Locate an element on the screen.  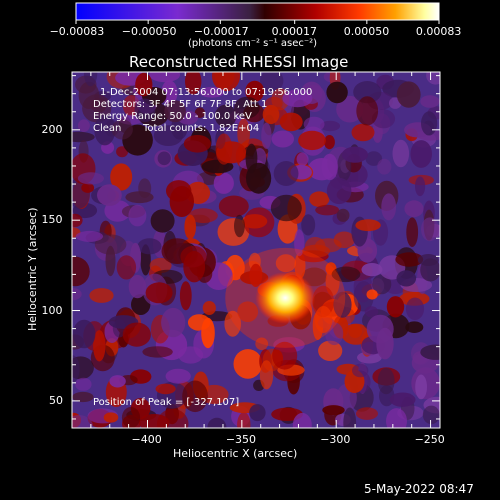
colorbar is located at coordinates (257, 11).